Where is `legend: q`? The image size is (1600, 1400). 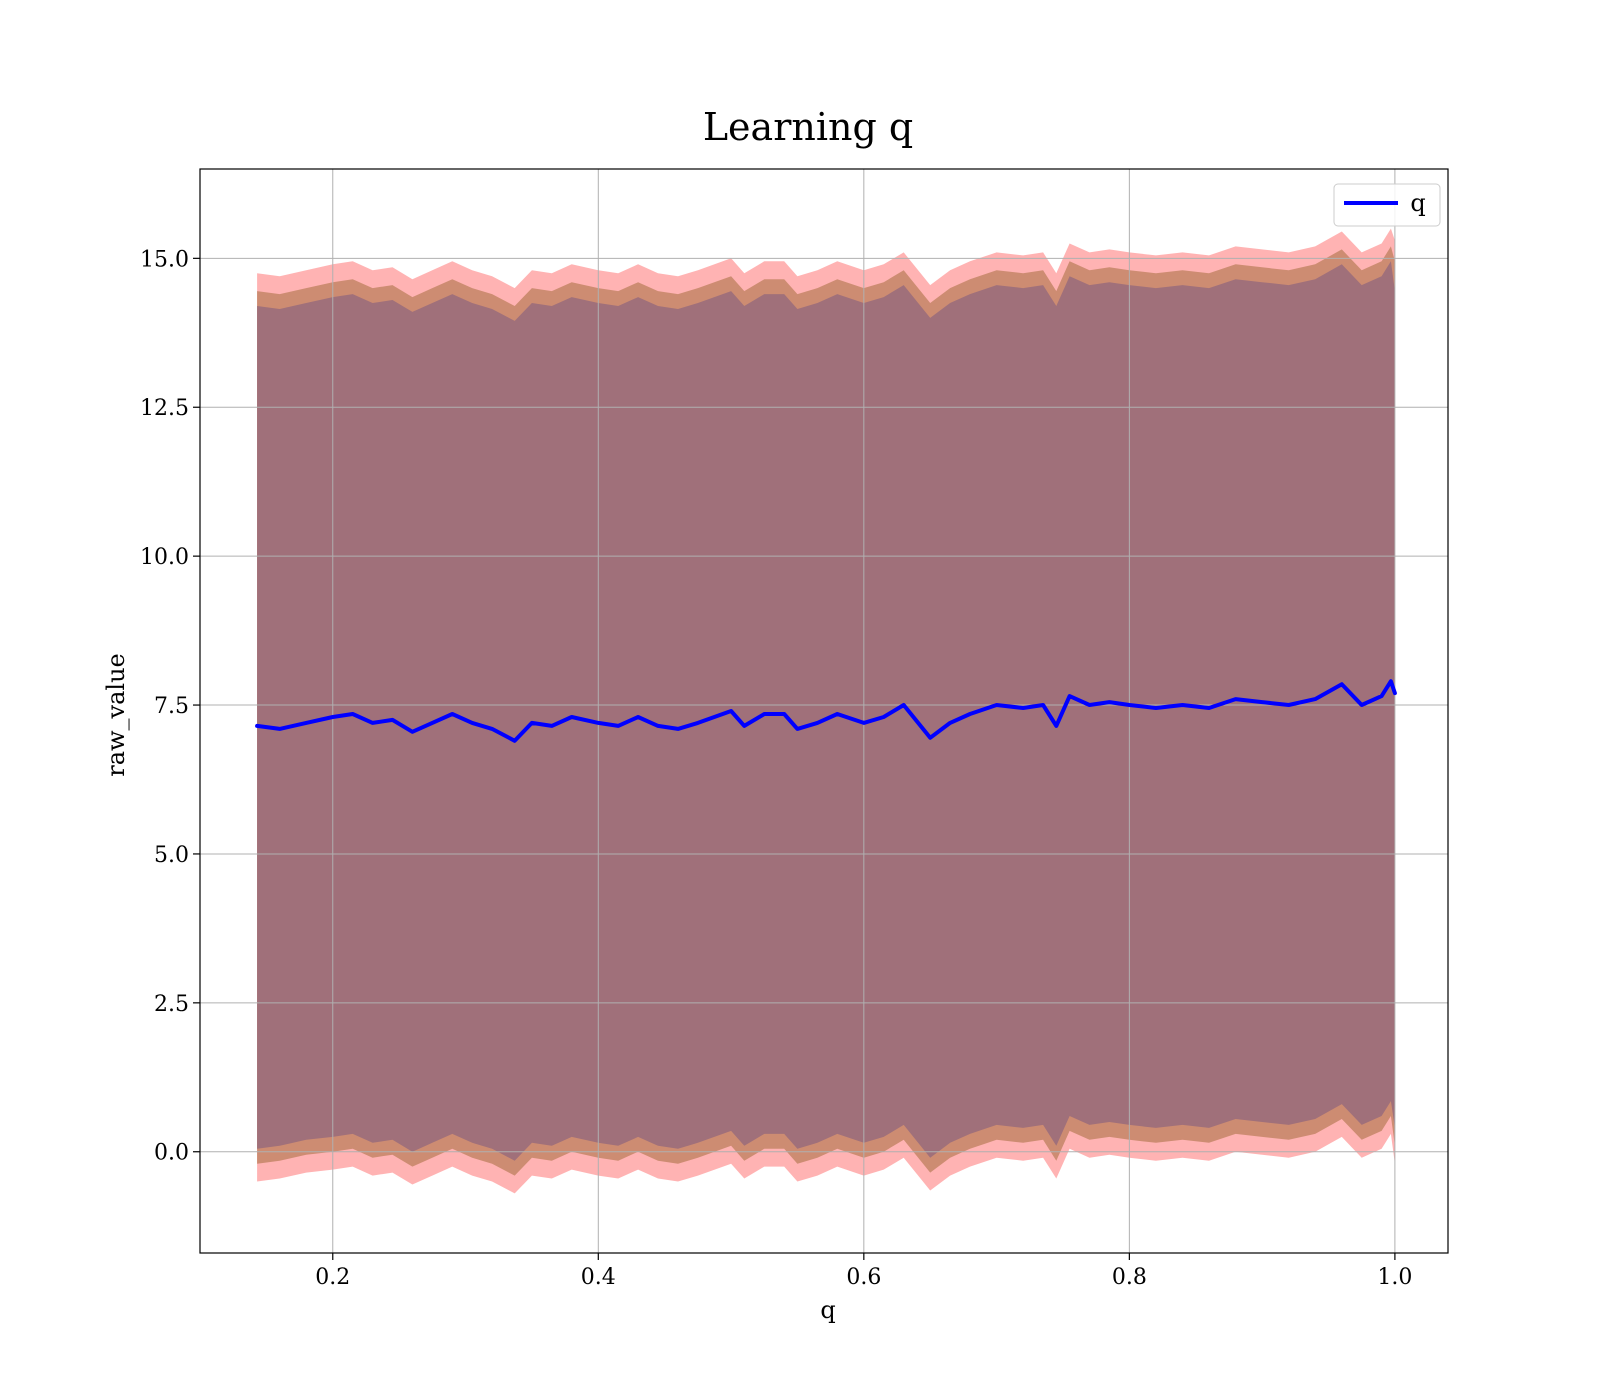 legend: q is located at coordinates (1387, 205).